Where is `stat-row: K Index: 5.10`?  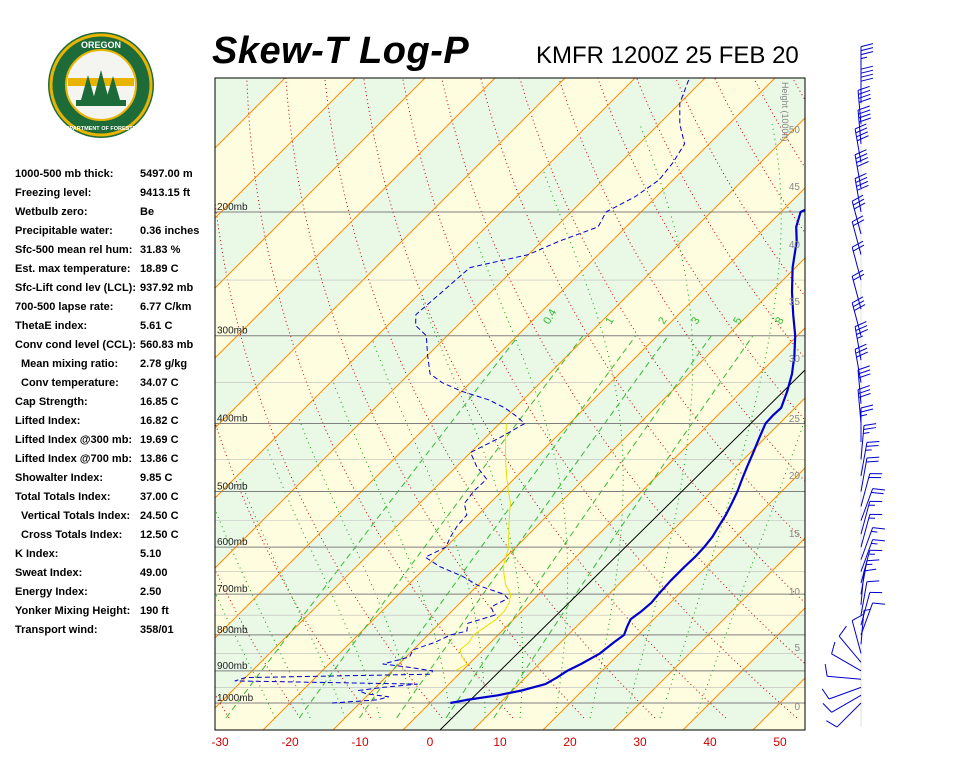
stat-row: K Index: 5.10 is located at coordinates (115, 557).